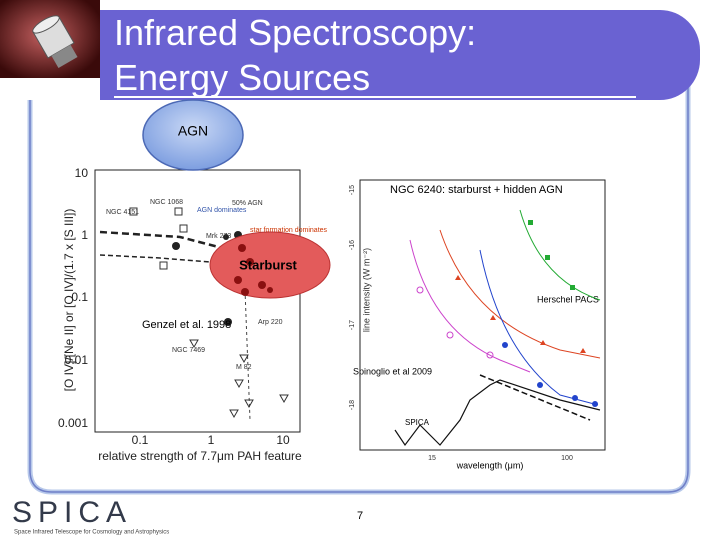 Image resolution: width=720 pixels, height=540 pixels. Describe the element at coordinates (295, 32) in the screenshot. I see `title-line: Infrared Spectroscopy:` at that location.